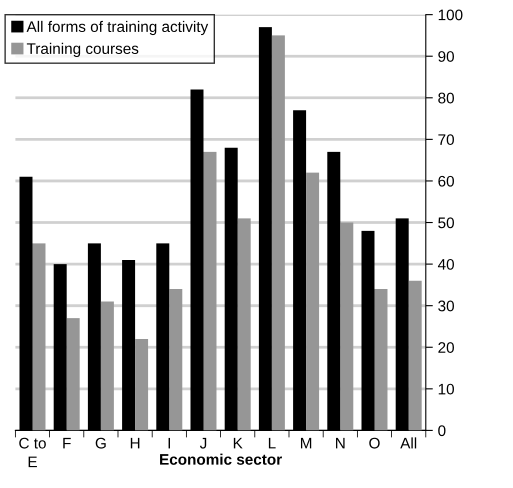 The height and width of the screenshot is (488, 513). I want to click on y-tick-label: 10, so click(446, 389).